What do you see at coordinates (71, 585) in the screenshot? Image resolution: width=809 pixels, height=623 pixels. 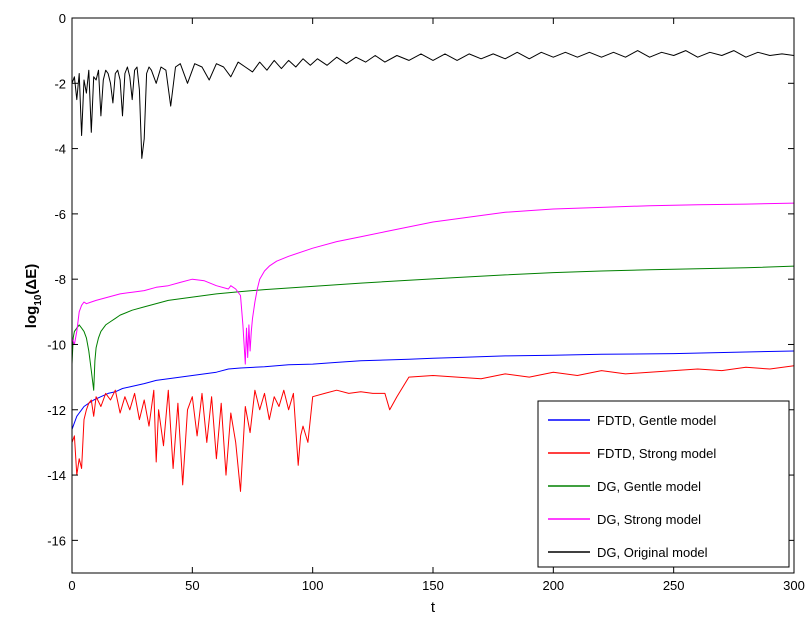 I see `x-tick-label: 0` at bounding box center [71, 585].